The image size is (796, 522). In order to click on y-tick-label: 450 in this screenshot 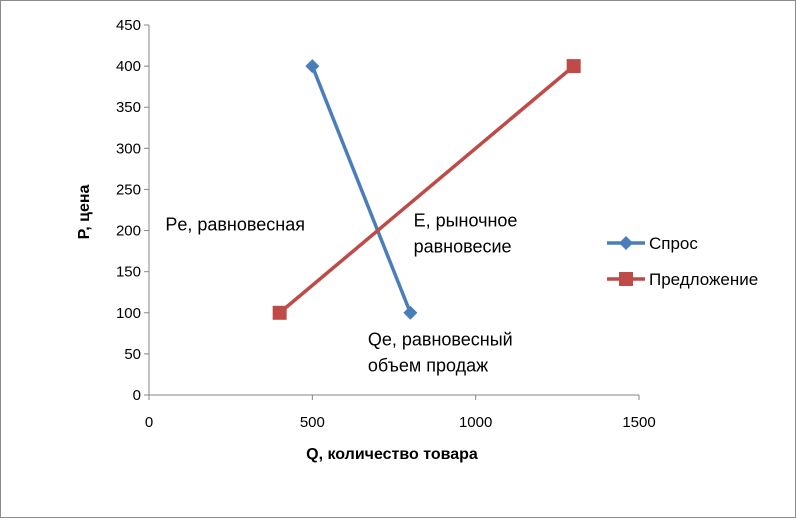, I will do `click(128, 25)`.